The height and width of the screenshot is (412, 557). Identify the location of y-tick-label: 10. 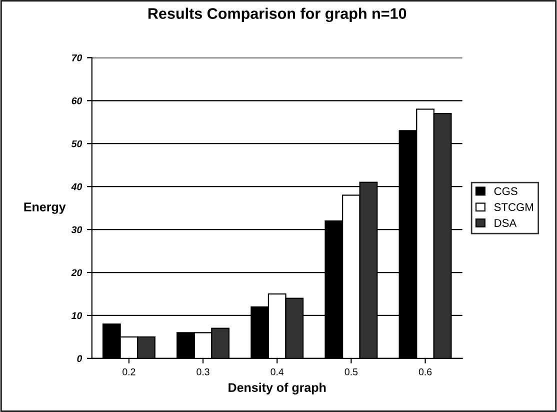
(77, 316).